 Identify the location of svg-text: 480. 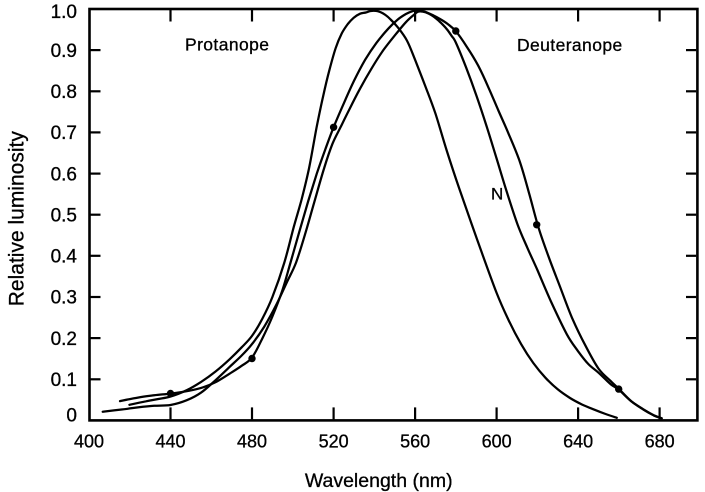
(252, 441).